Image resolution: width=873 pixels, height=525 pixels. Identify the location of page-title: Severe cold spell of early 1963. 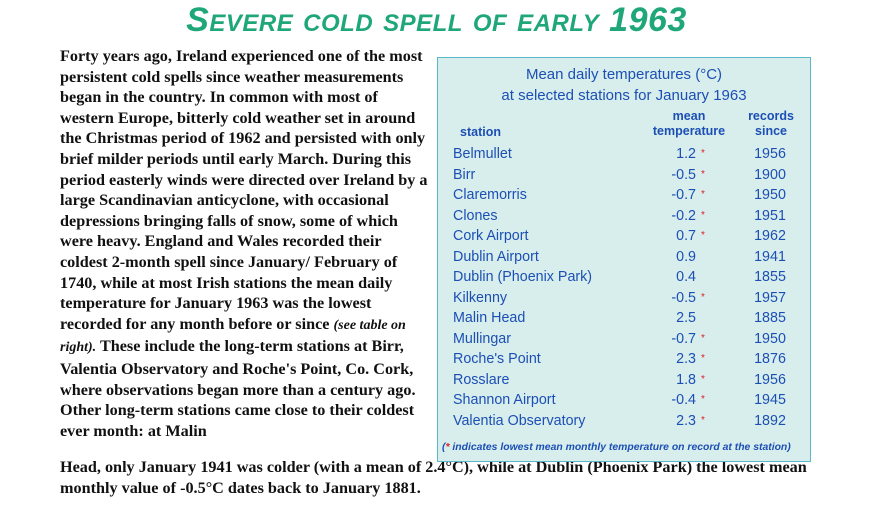
(436, 20).